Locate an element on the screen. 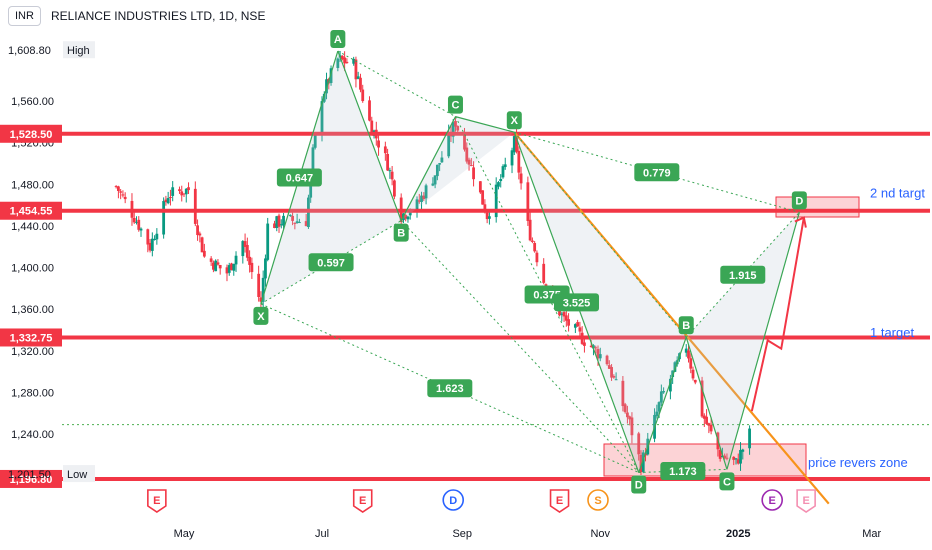 This screenshot has height=550, width=932. projection-path is located at coordinates (777, 314).